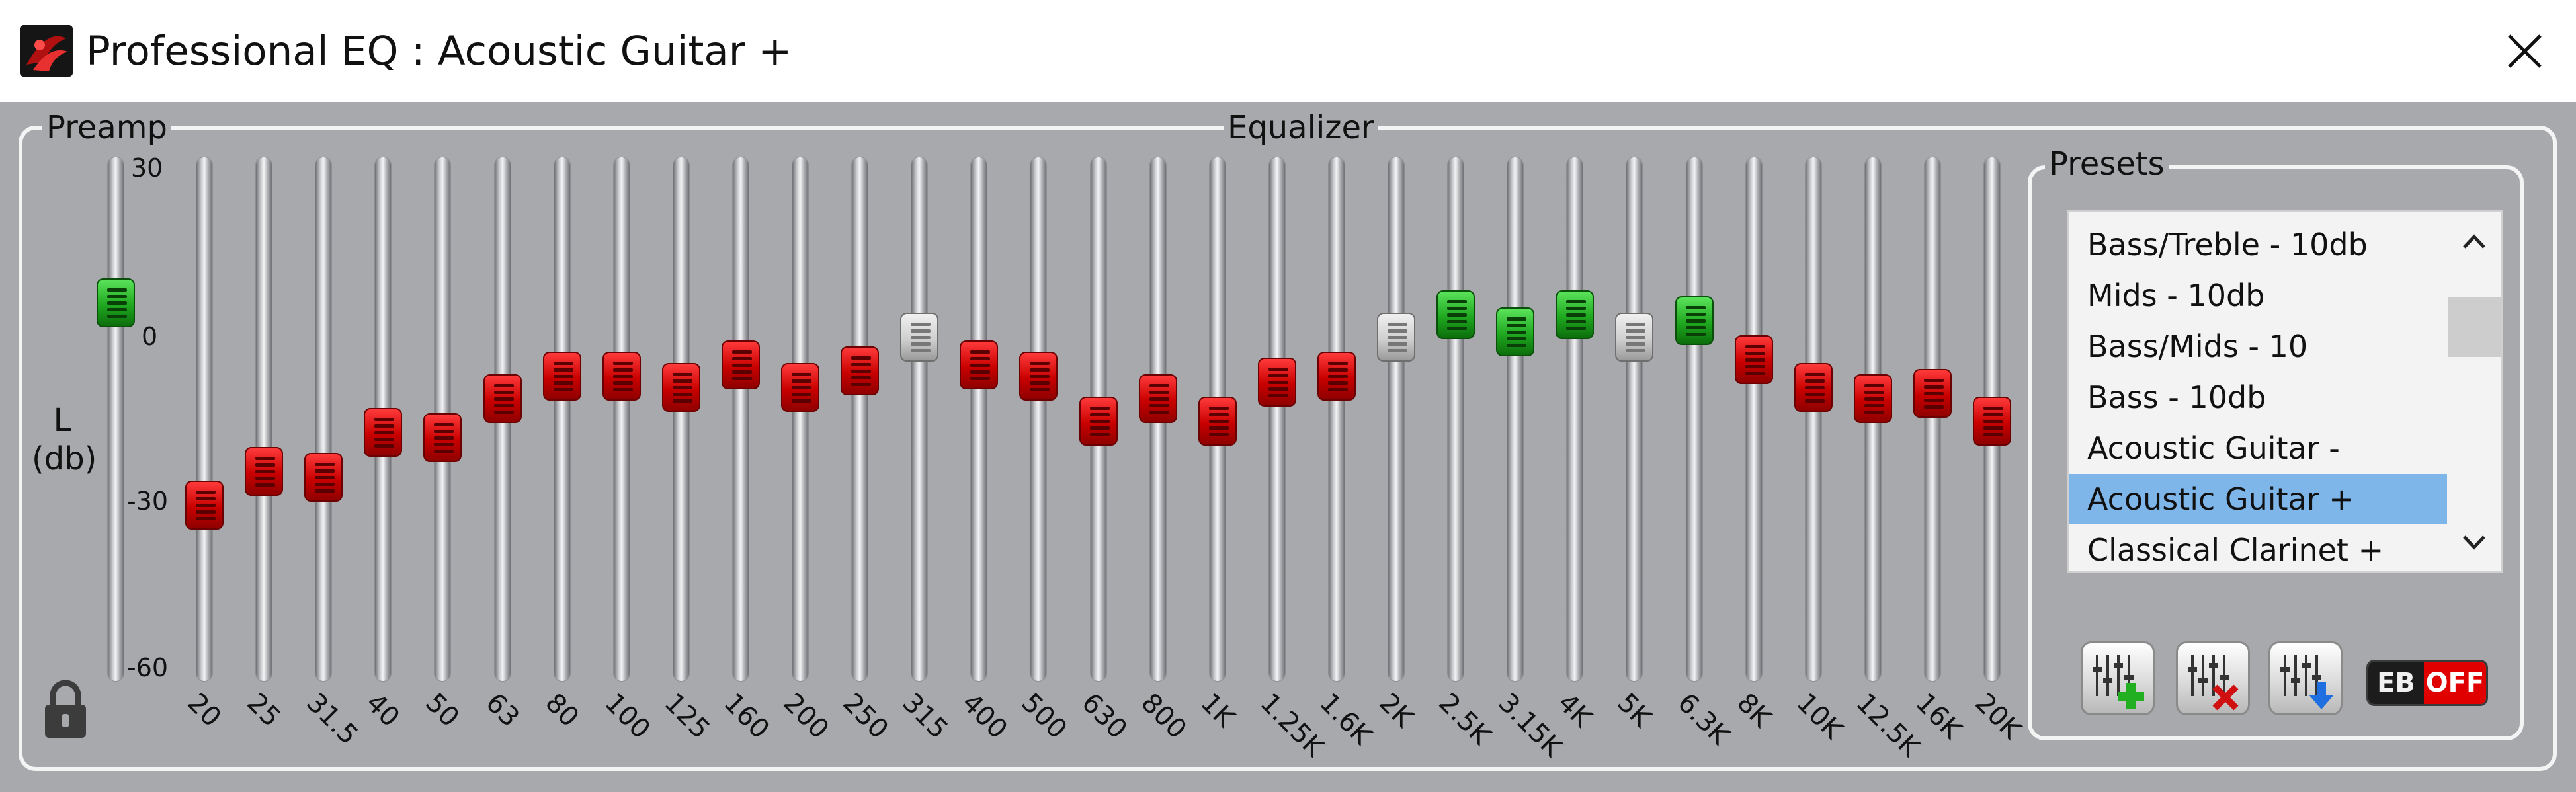 The image size is (2576, 792). I want to click on eq-band-25-track, so click(264, 419).